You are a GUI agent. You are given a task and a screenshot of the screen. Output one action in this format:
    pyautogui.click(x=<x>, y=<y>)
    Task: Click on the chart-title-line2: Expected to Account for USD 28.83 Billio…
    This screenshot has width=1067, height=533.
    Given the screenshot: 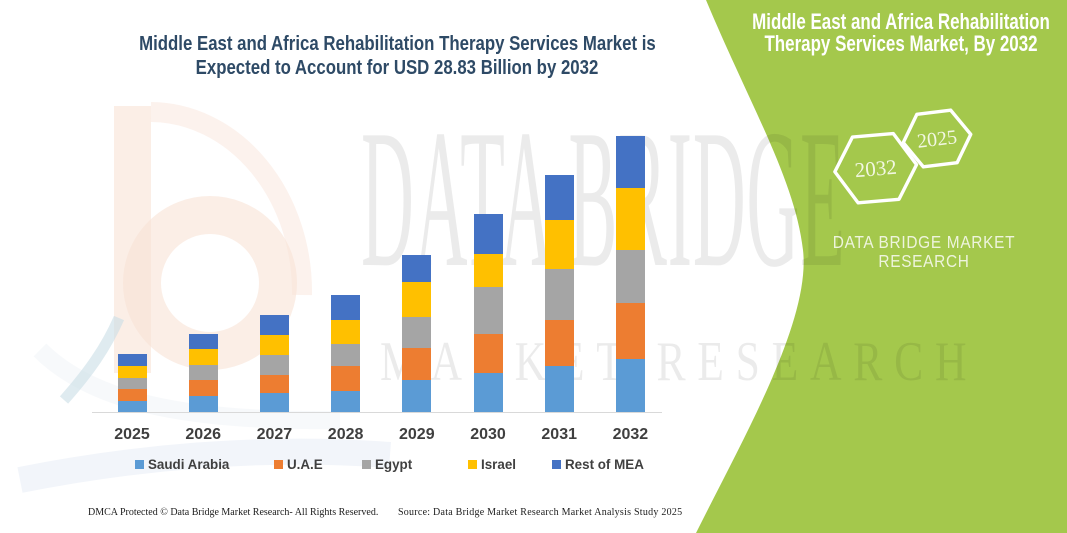 What is the action you would take?
    pyautogui.click(x=397, y=68)
    